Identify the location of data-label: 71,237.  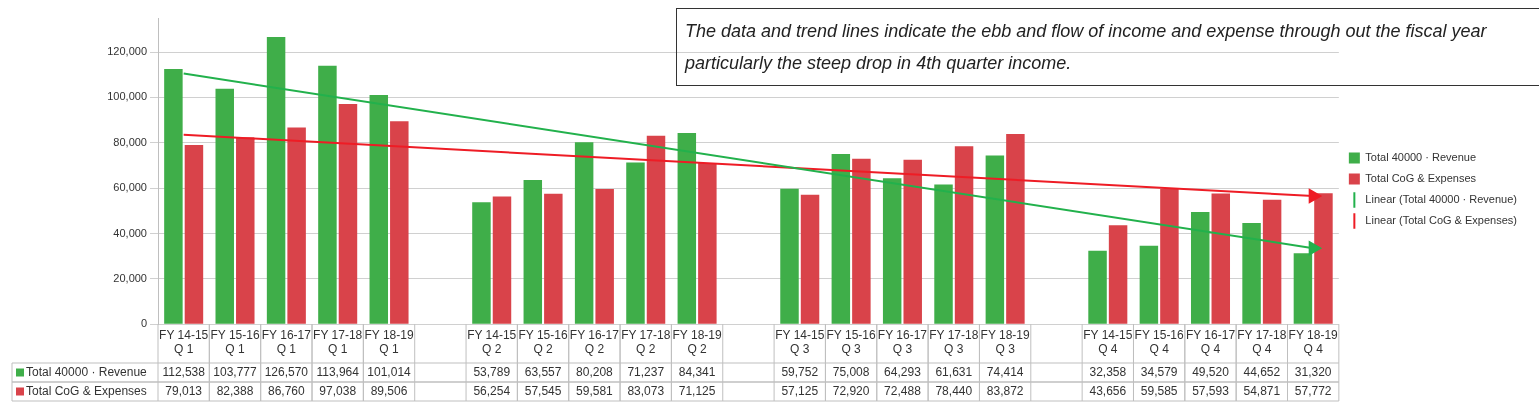
(646, 371).